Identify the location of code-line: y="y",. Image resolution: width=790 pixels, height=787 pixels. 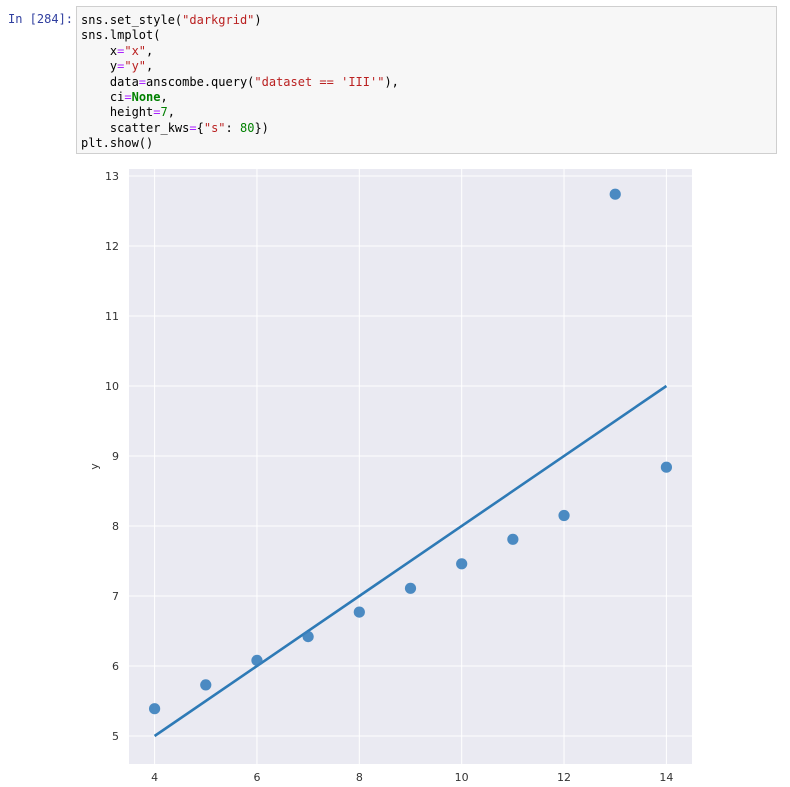
(117, 66).